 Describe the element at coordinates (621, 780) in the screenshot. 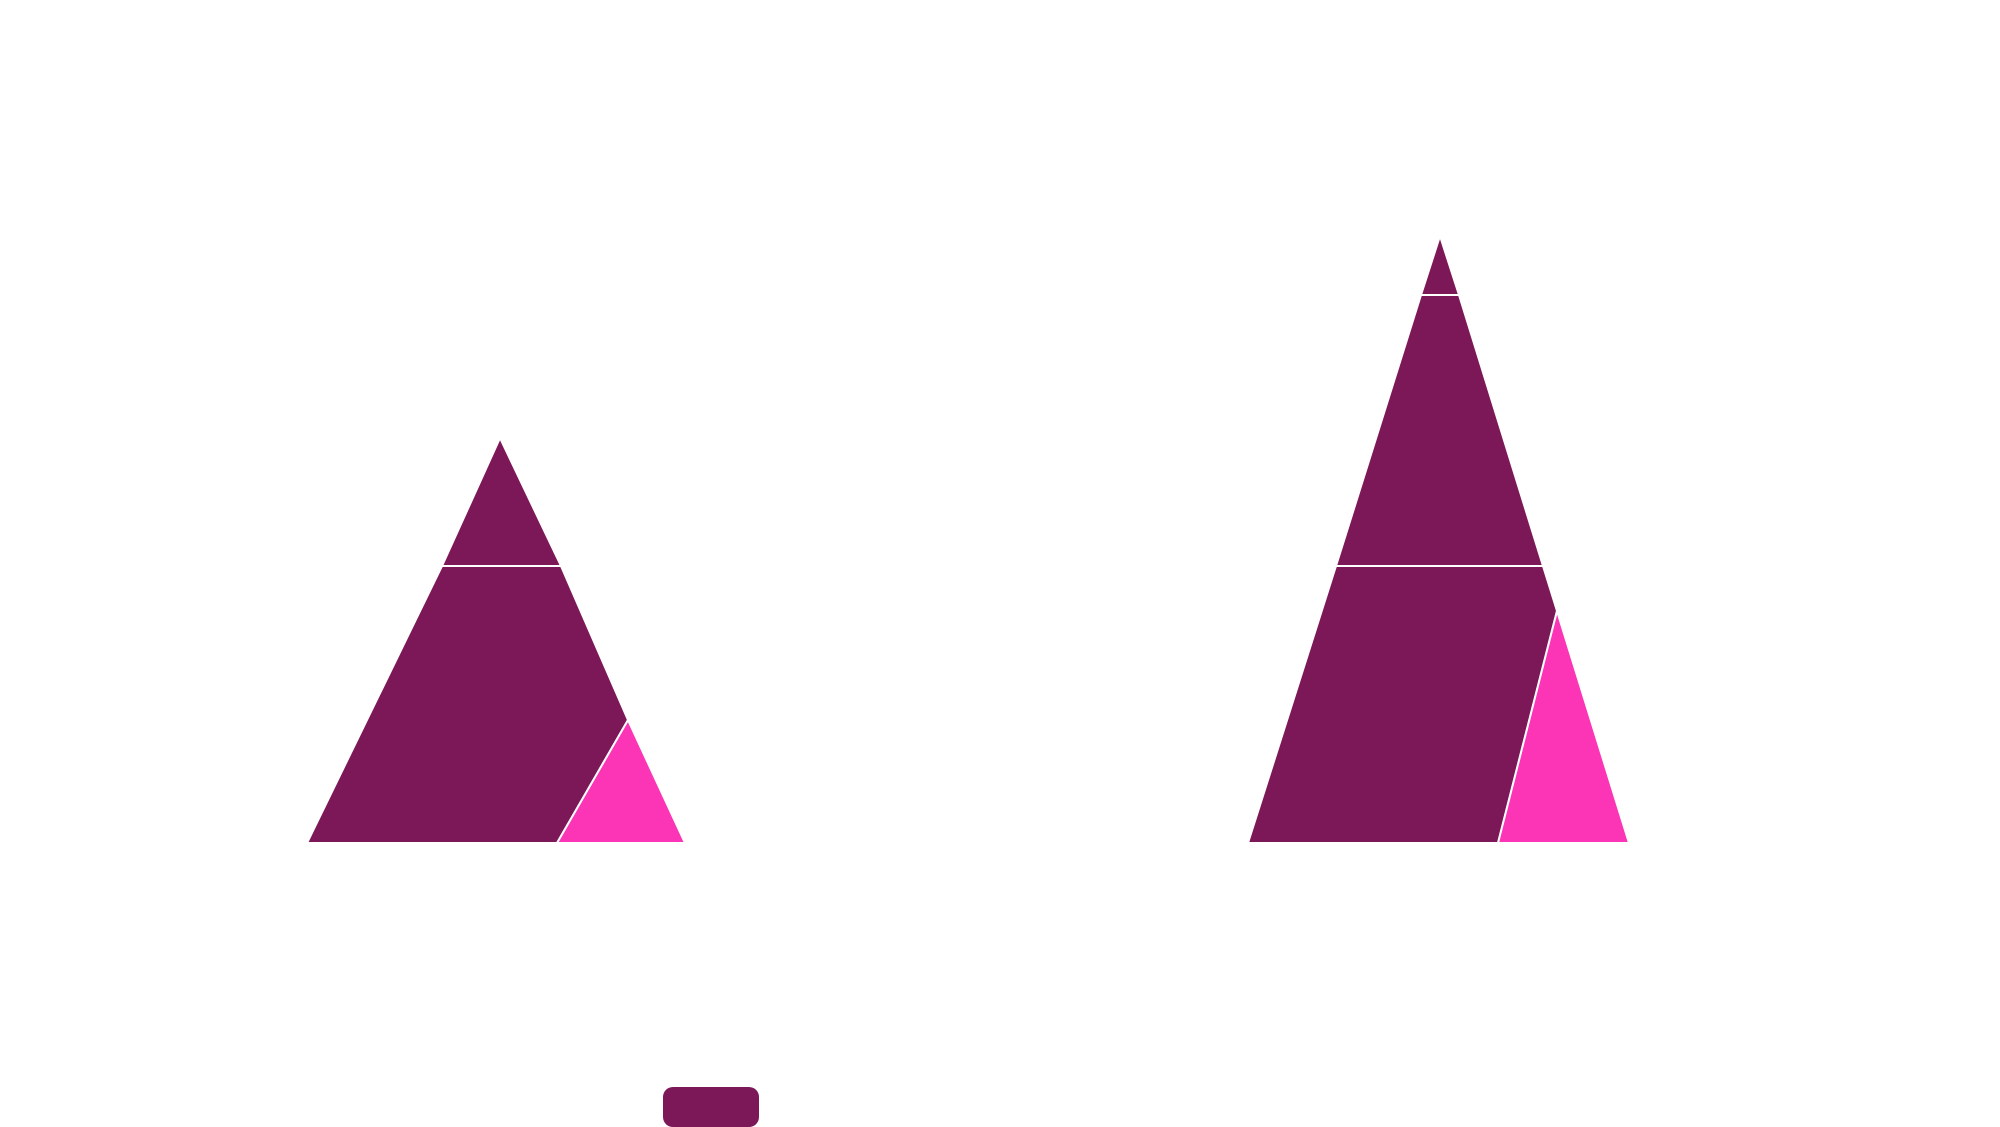

I see `left-triangle-corner-piece` at that location.